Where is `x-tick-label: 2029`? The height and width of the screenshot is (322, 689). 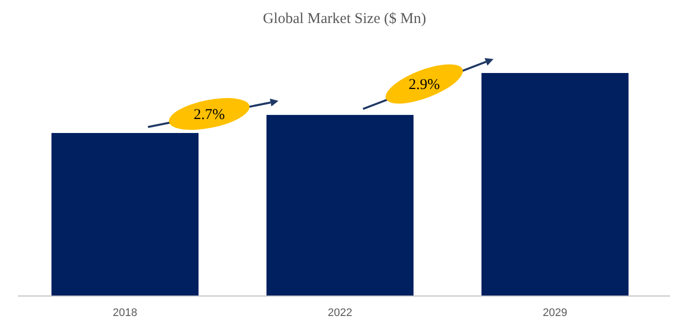 x-tick-label: 2029 is located at coordinates (555, 313).